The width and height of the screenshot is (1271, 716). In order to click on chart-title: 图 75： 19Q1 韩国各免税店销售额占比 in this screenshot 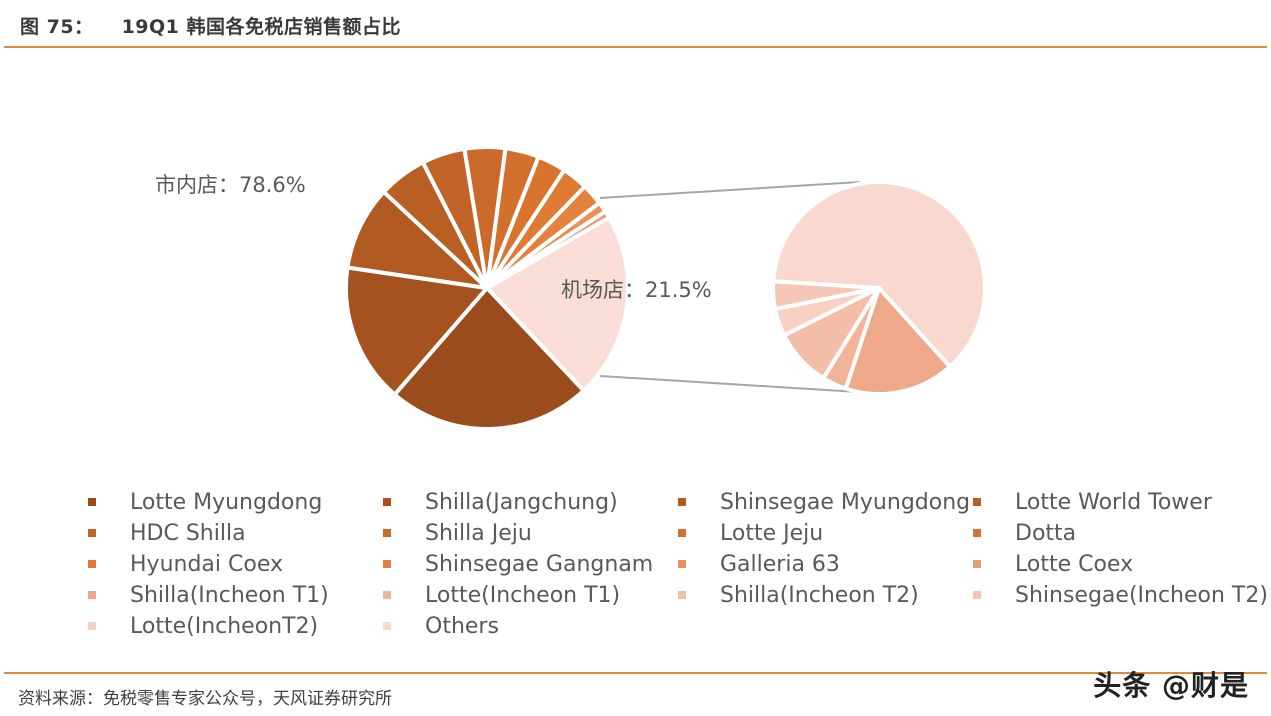, I will do `click(210, 25)`.